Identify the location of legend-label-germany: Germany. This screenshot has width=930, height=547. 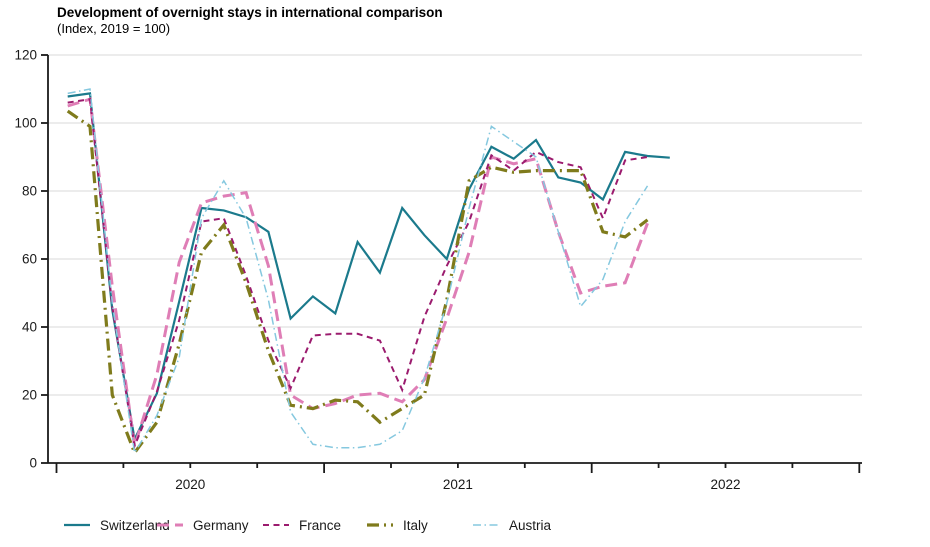
(221, 525).